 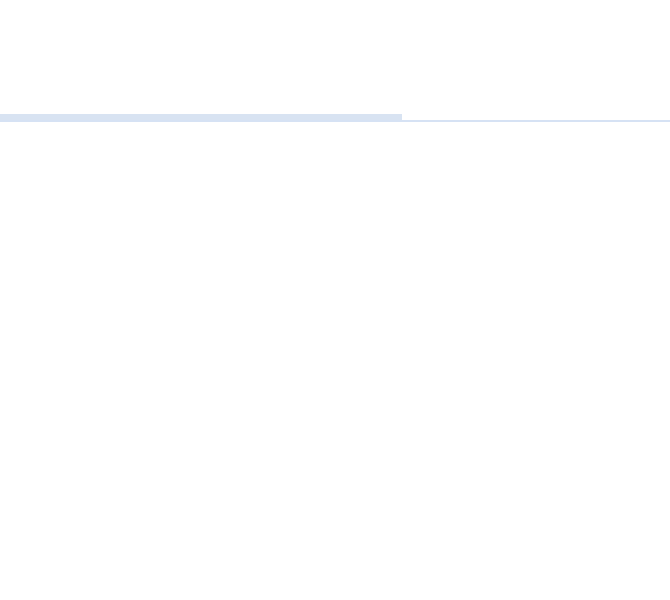 I want to click on loading-progress-fill, so click(x=201, y=118).